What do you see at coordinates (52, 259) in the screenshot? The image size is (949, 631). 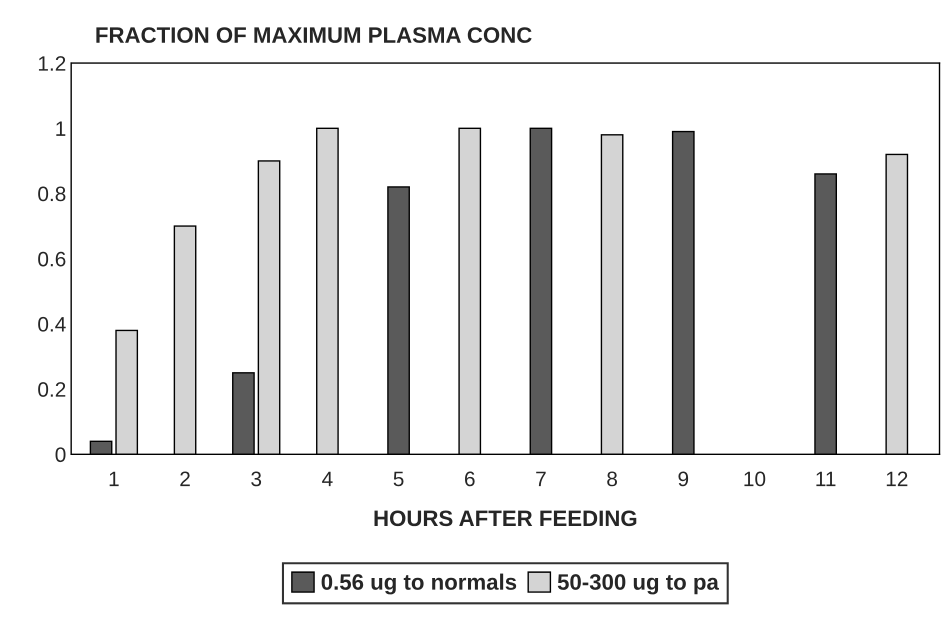 I see `y-tick-label: 0.6` at bounding box center [52, 259].